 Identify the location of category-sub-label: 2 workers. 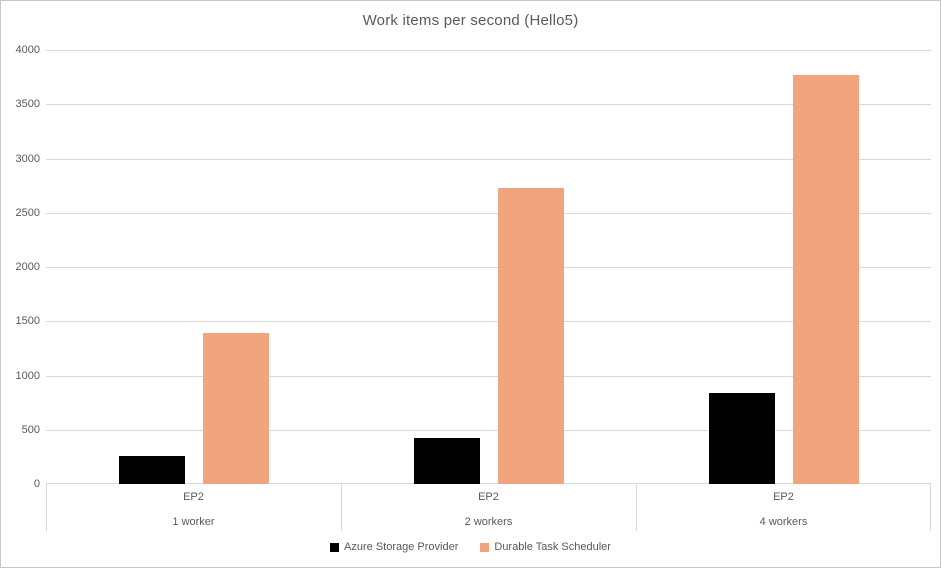
(488, 522).